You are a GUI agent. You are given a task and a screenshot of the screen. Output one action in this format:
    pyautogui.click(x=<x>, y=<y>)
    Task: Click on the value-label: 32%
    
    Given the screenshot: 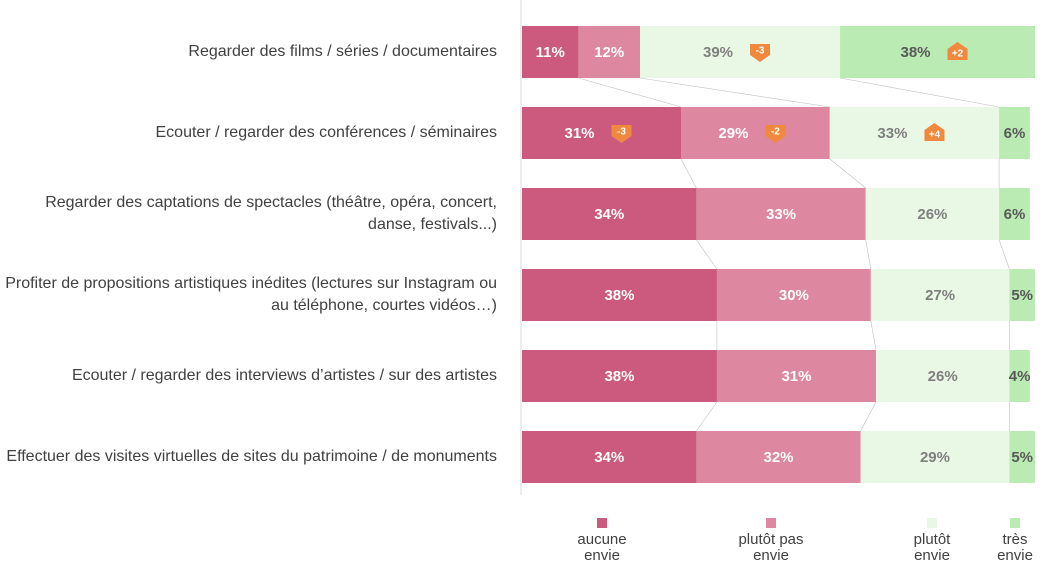 What is the action you would take?
    pyautogui.click(x=778, y=457)
    